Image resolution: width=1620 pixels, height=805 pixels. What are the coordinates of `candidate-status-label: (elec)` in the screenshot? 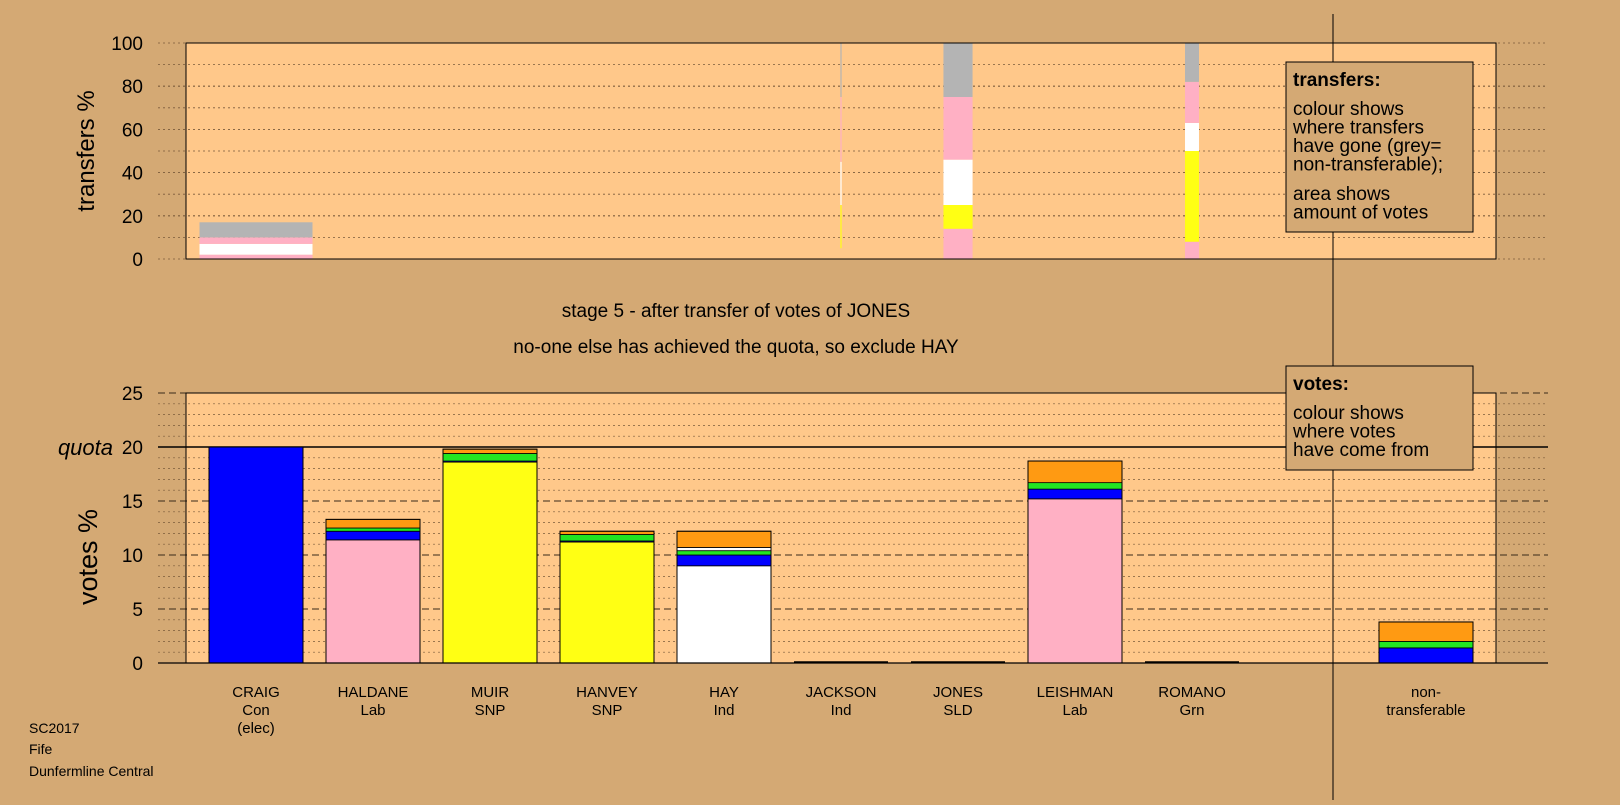 It's located at (256, 728).